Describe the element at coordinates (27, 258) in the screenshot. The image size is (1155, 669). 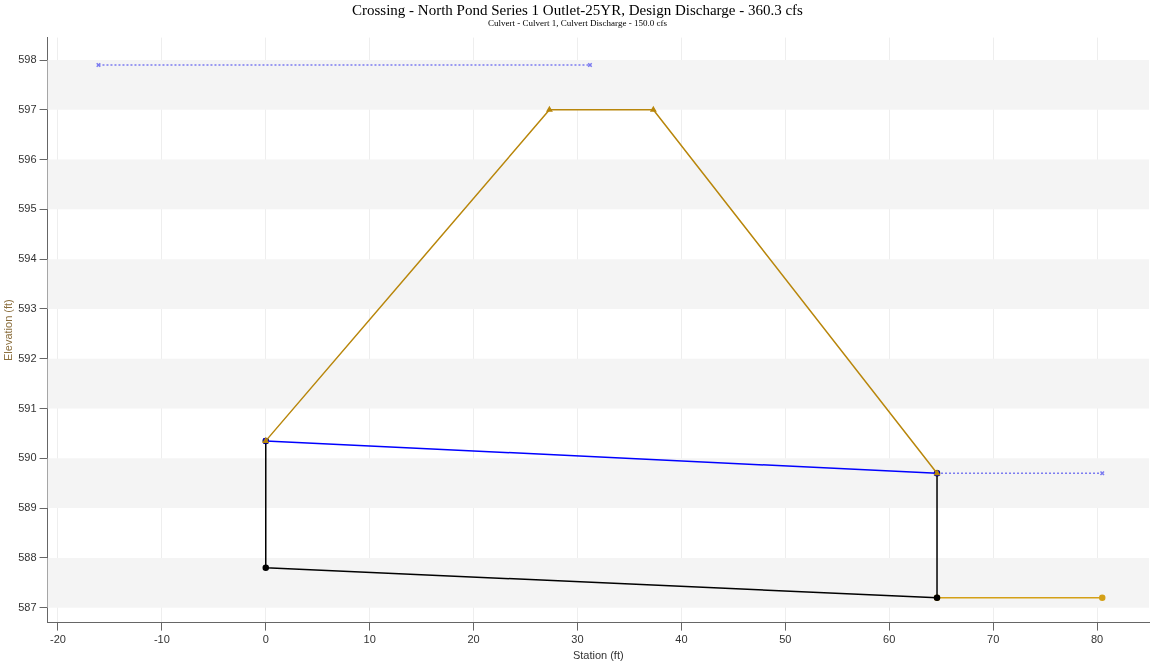
I see `y-tick-label: 594` at that location.